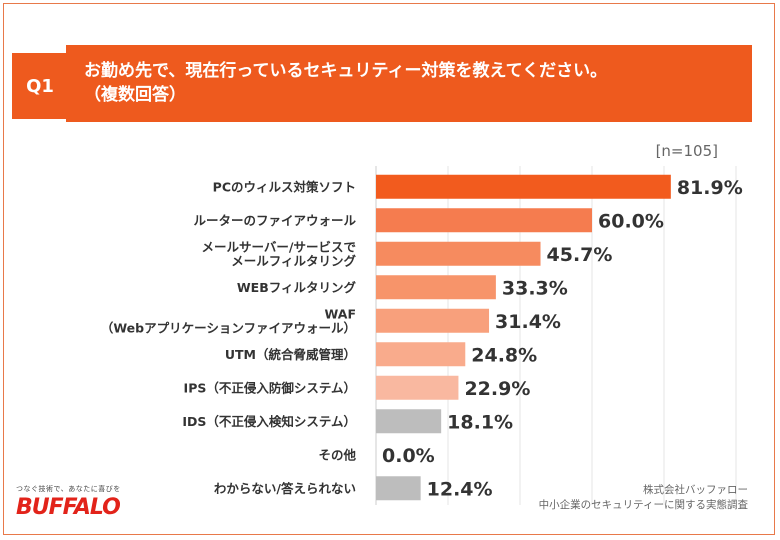 The width and height of the screenshot is (780, 540). Describe the element at coordinates (460, 489) in the screenshot. I see `value-label-10: 12.4%` at that location.